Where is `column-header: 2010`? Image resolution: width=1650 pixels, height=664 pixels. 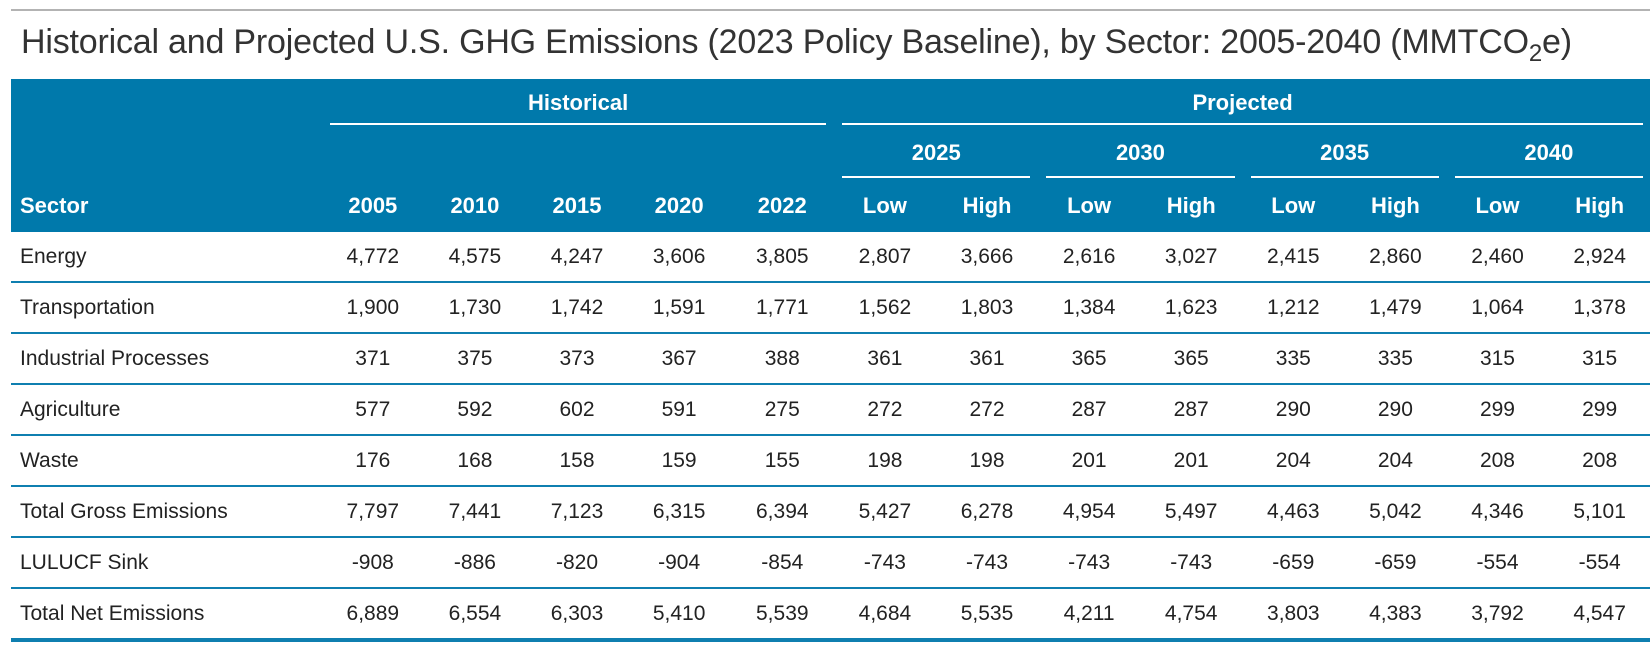
column-header: 2010 is located at coordinates (475, 206).